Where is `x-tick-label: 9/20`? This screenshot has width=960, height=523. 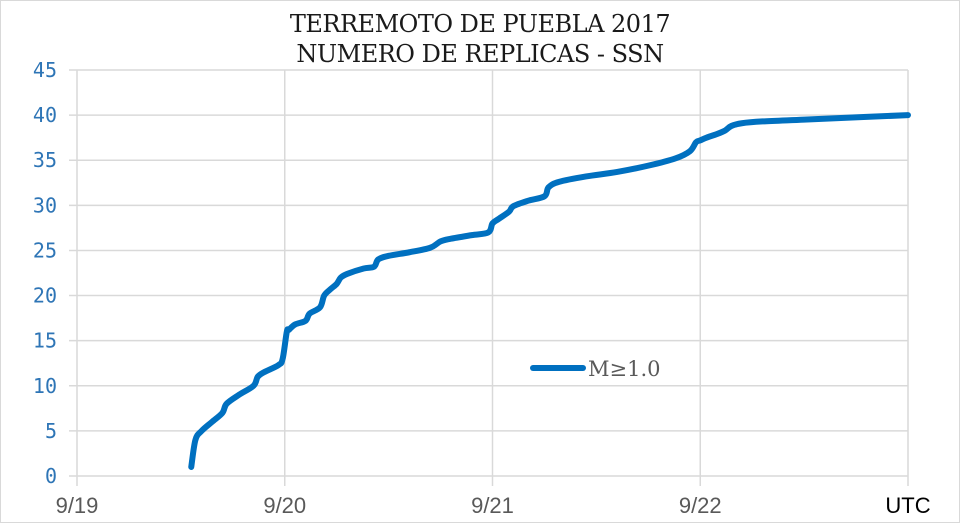
x-tick-label: 9/20 is located at coordinates (284, 505).